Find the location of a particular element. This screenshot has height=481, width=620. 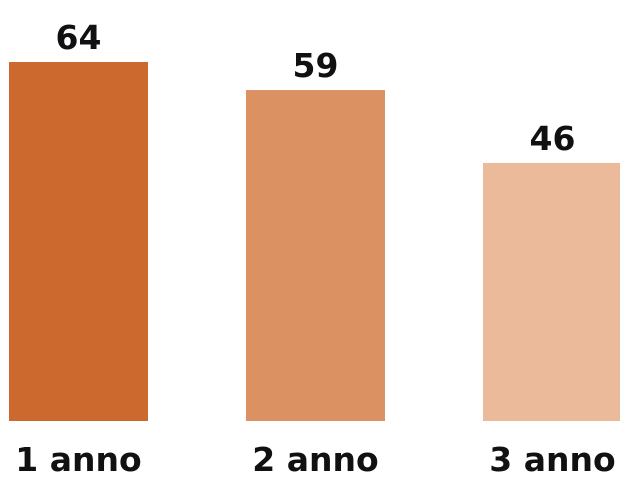

category-label-2: 2 anno is located at coordinates (315, 459).